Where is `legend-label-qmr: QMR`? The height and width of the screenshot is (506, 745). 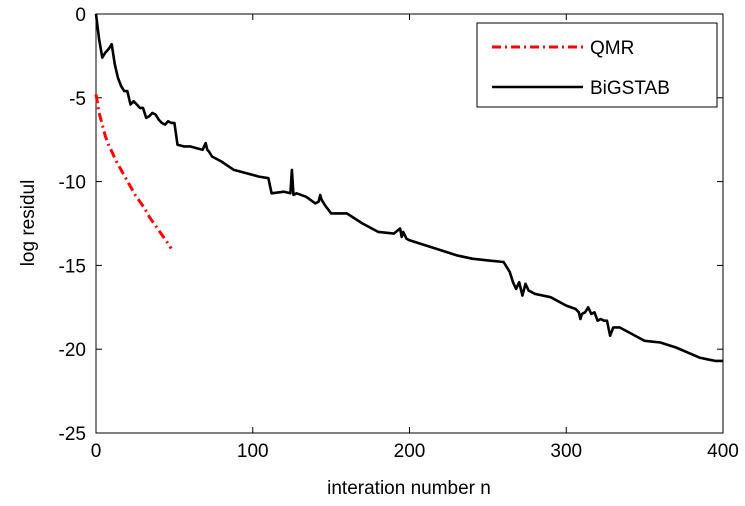 legend-label-qmr: QMR is located at coordinates (612, 48).